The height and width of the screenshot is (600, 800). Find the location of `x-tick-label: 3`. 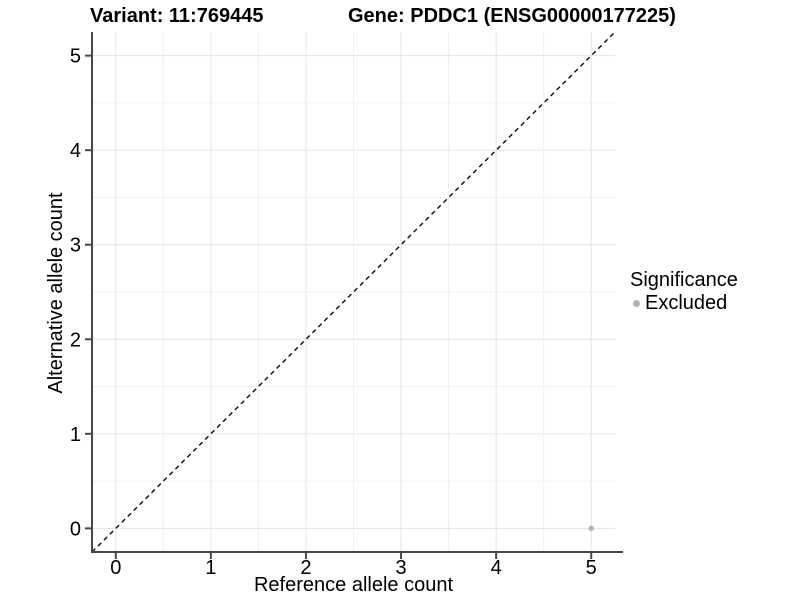

x-tick-label: 3 is located at coordinates (400, 568).